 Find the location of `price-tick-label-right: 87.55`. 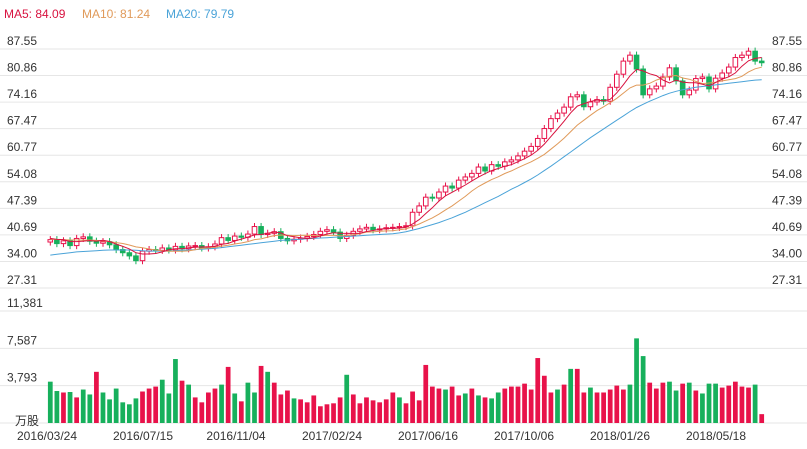

price-tick-label-right: 87.55 is located at coordinates (787, 41).